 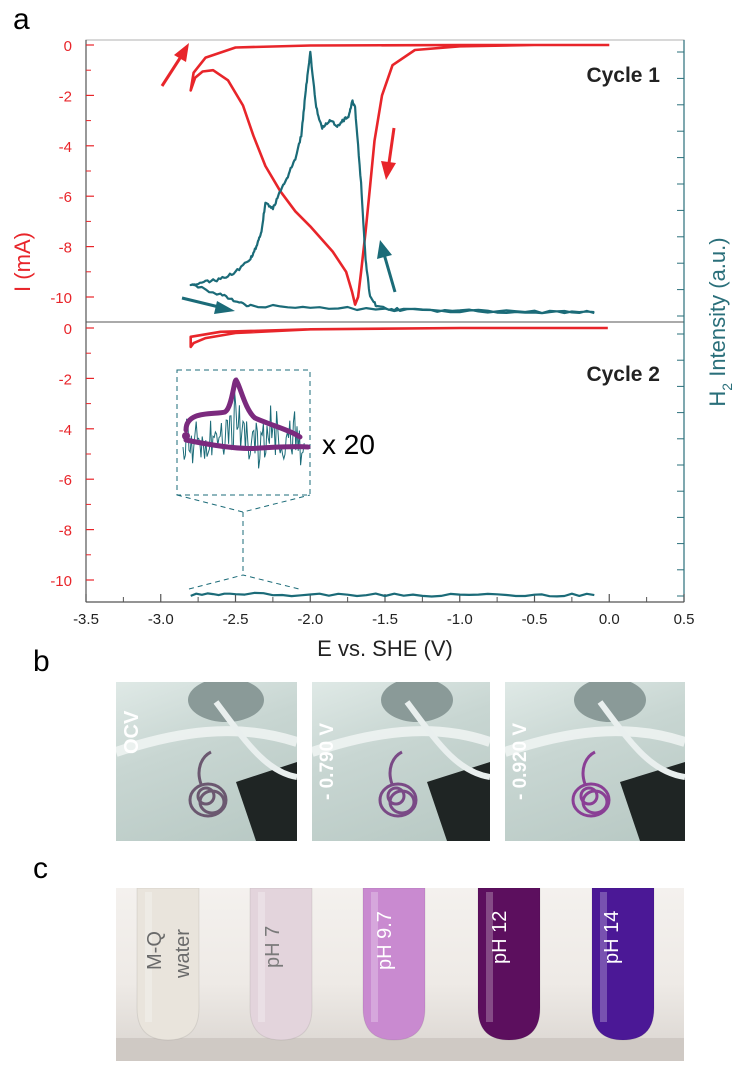 I want to click on tube-label-ph97: pH 9.7, so click(x=385, y=940).